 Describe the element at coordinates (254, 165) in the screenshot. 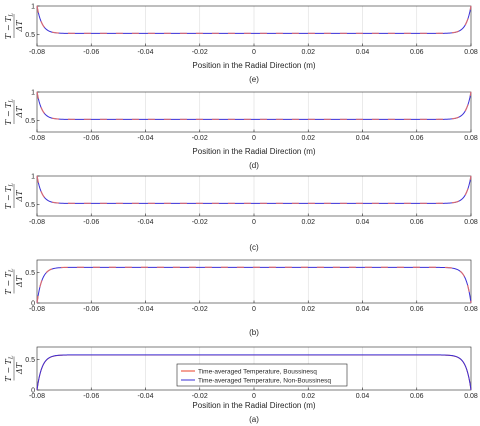

I see `panel-caption: (d)` at that location.